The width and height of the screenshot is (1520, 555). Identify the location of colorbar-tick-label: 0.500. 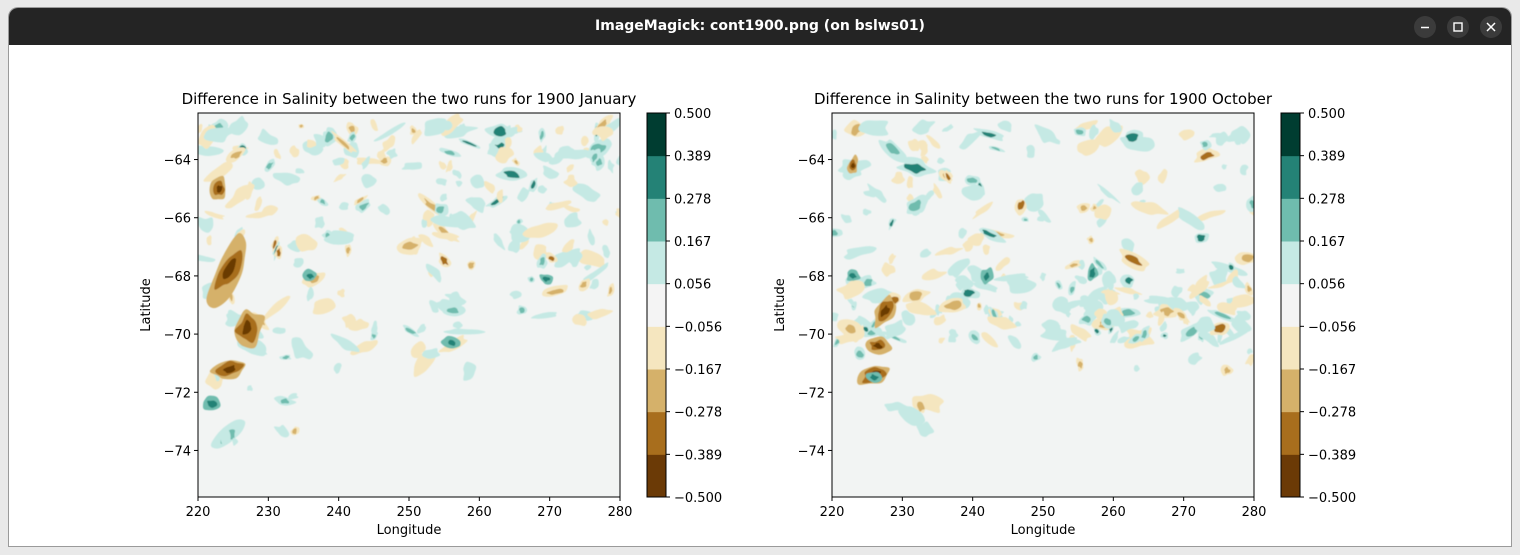
(1326, 114).